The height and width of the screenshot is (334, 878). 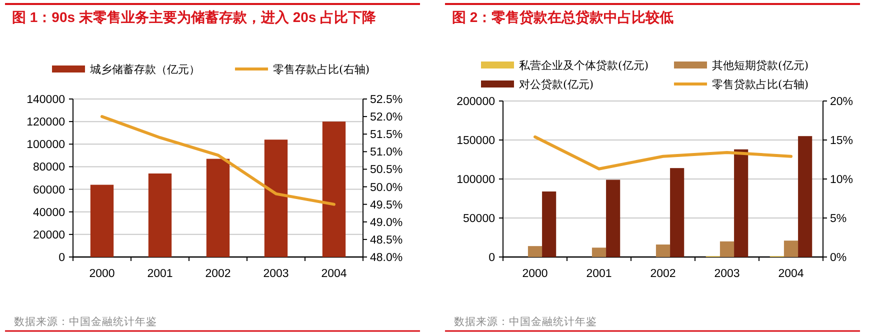 I want to click on y2-tick-label: 50.0%, so click(x=386, y=188).